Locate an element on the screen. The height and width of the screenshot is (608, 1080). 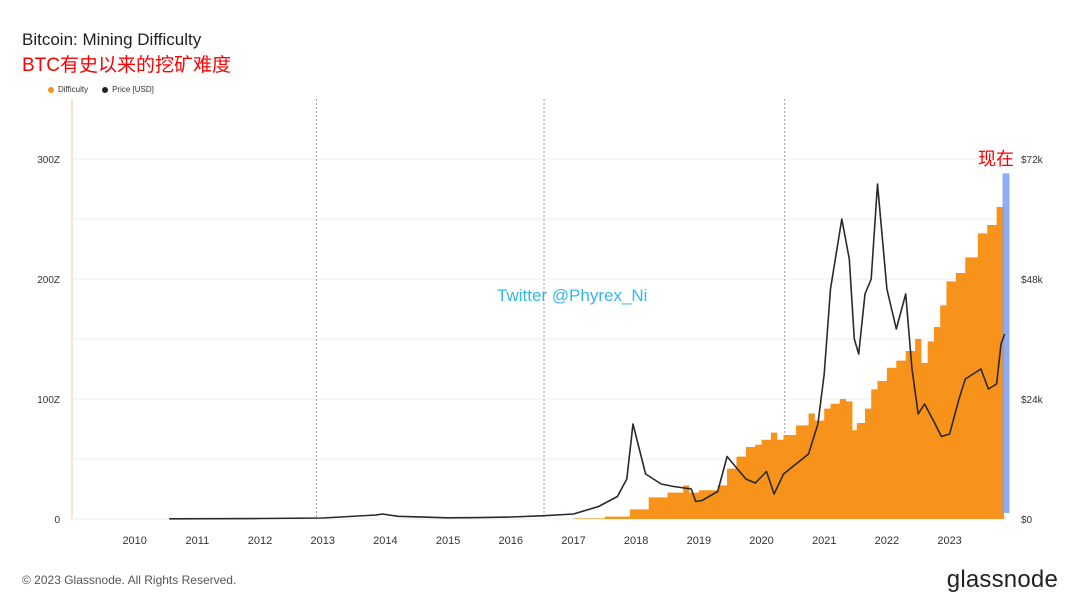
legend: Difficulty Price [USD] is located at coordinates (101, 89).